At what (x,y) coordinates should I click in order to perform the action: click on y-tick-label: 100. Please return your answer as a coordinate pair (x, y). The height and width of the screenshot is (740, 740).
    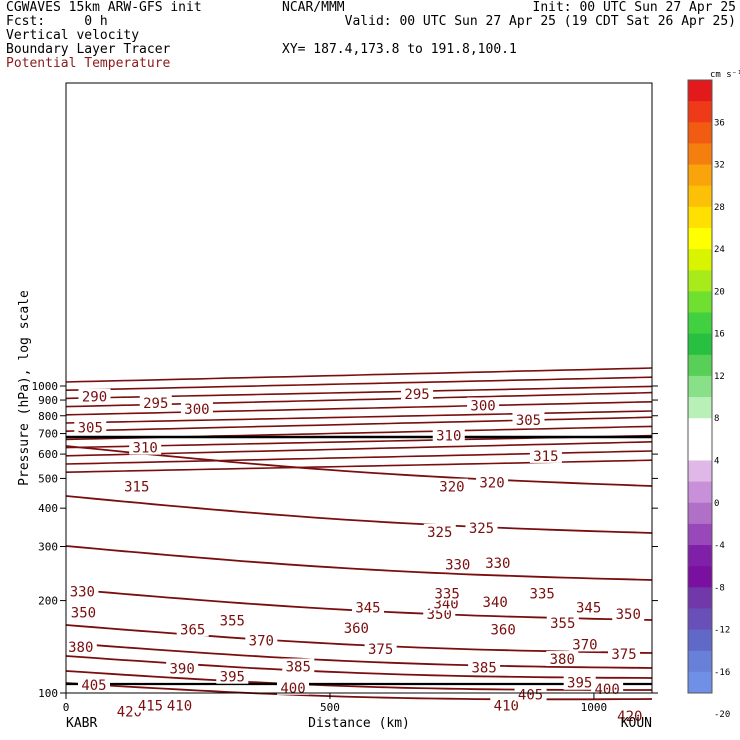
    Looking at the image, I should click on (48, 693).